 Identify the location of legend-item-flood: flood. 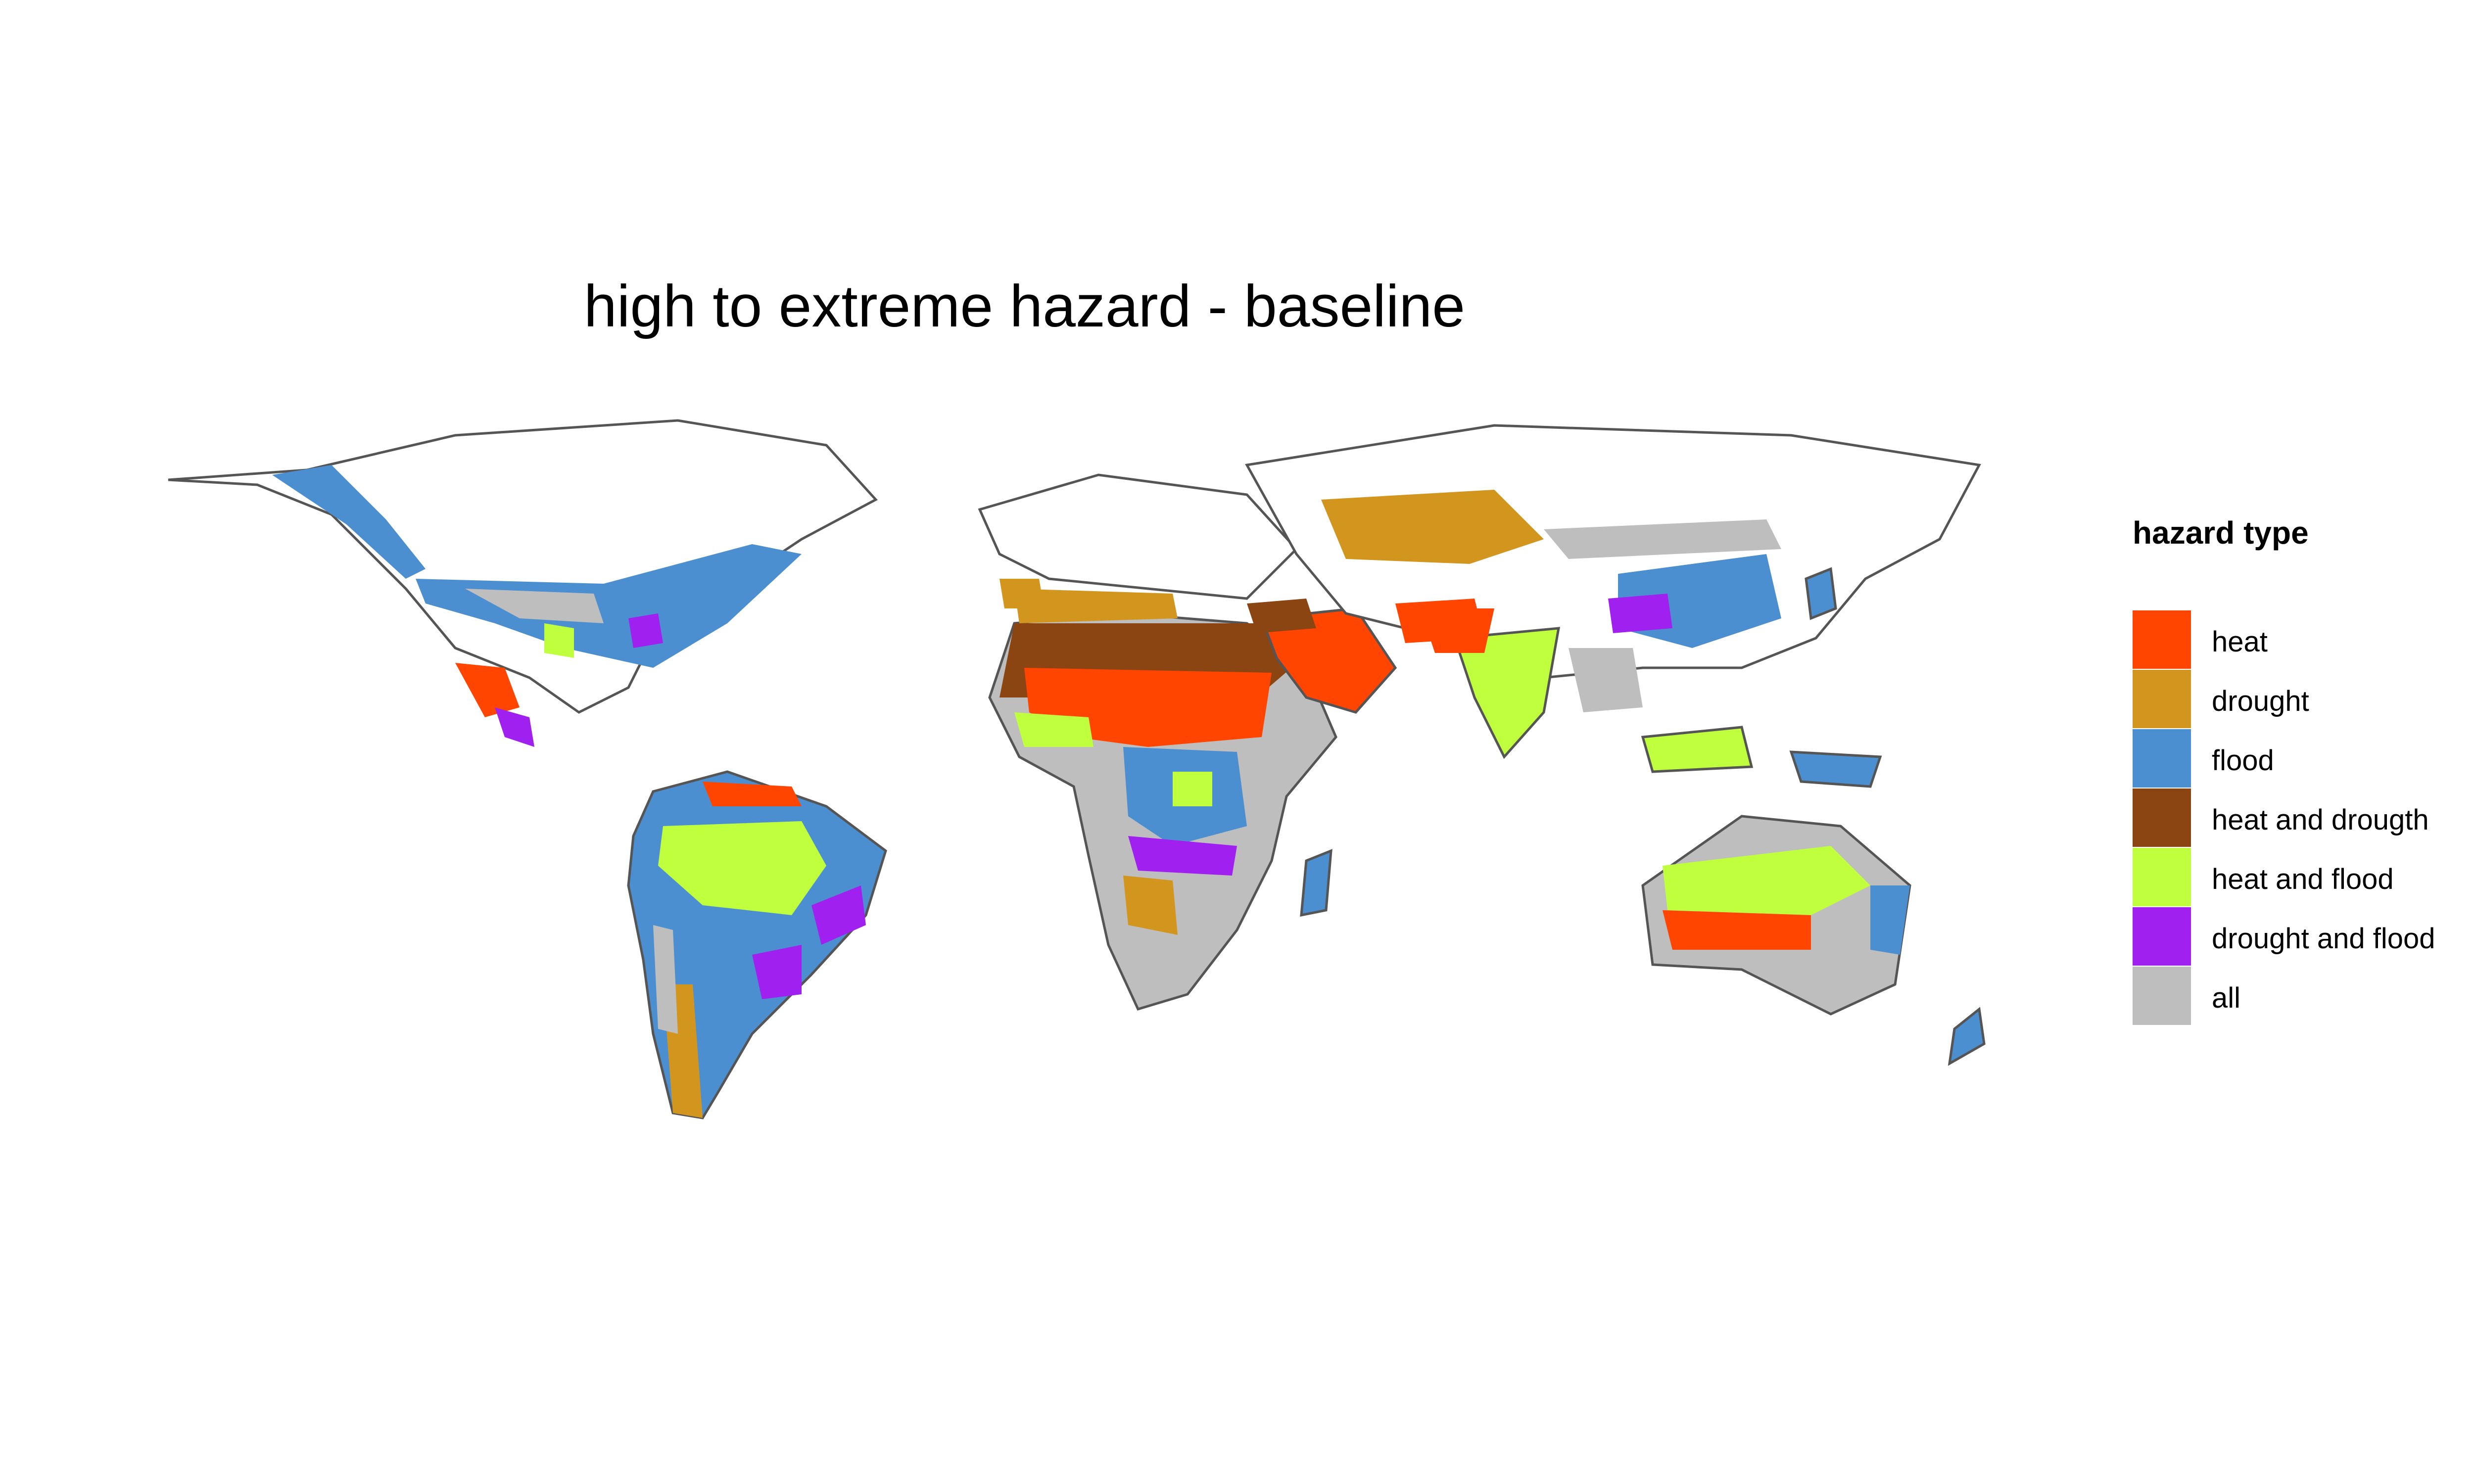
(2303, 758).